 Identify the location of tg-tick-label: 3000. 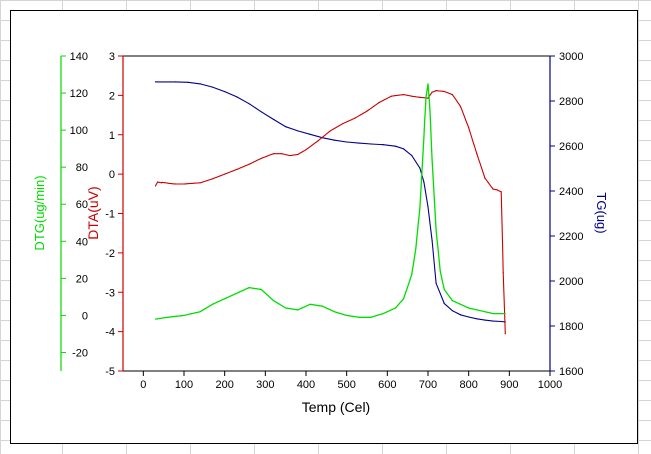
(571, 57).